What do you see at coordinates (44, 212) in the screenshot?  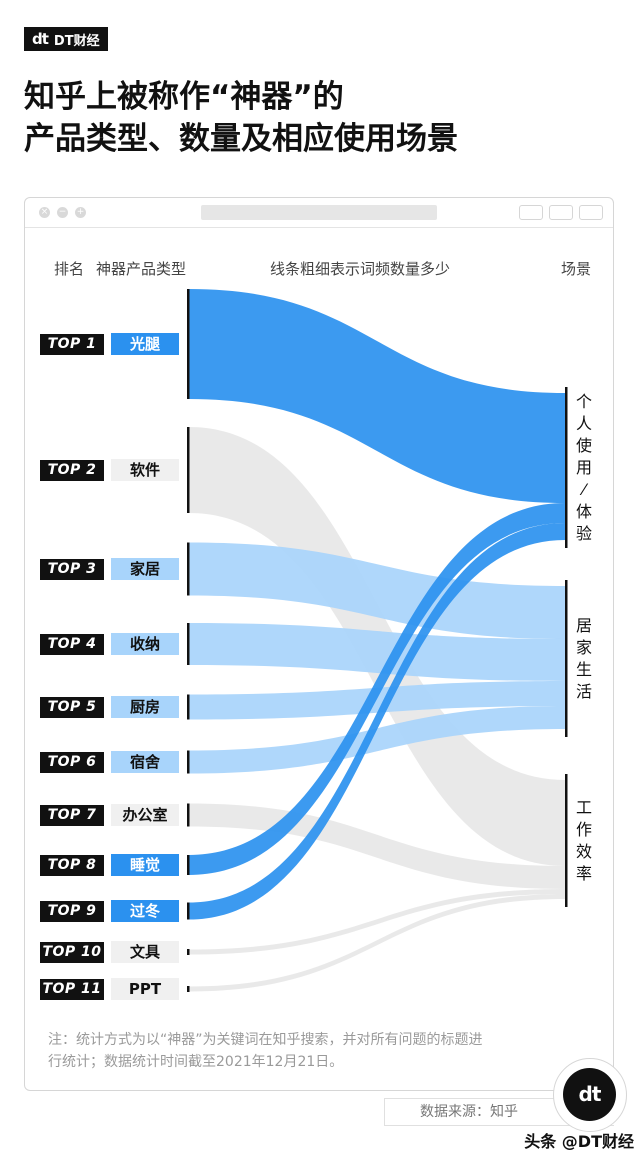 I see `close-icon: ×` at bounding box center [44, 212].